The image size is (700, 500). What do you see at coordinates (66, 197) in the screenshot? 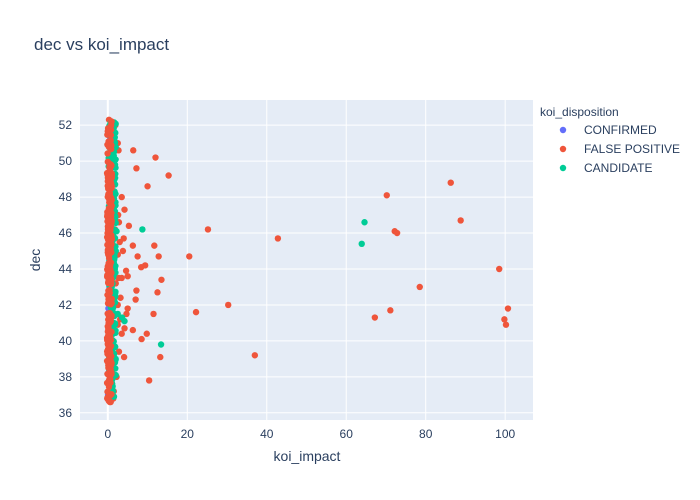
I see `y-tick-label: 48` at bounding box center [66, 197].